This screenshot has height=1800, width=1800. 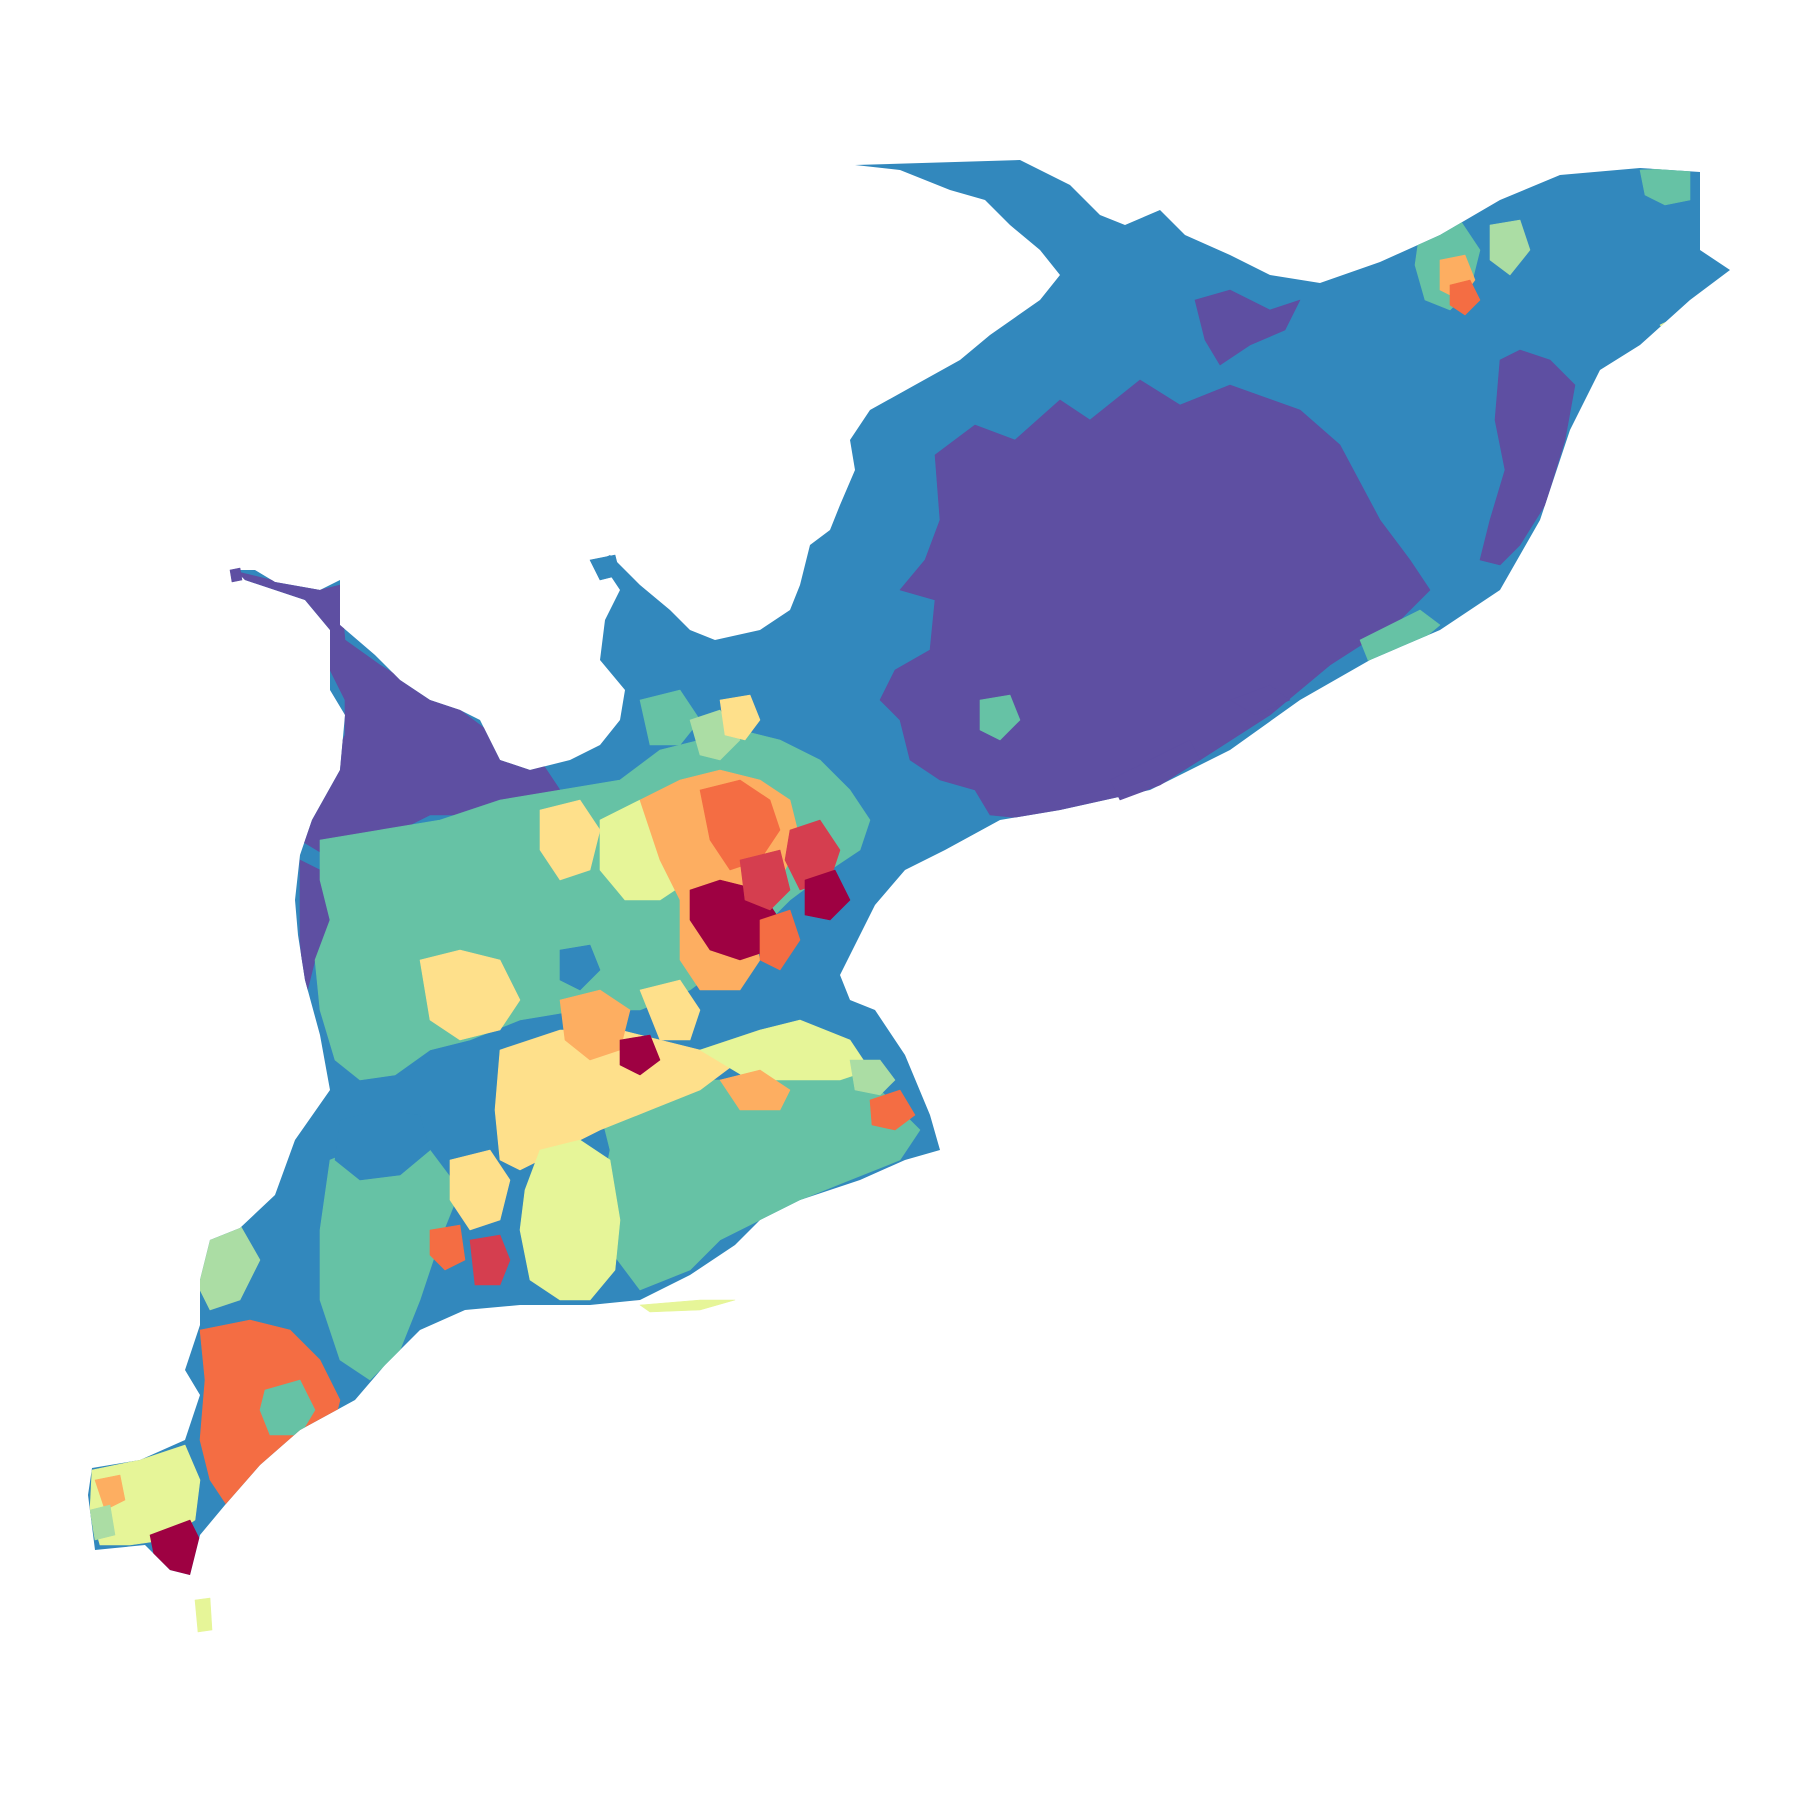 What do you see at coordinates (687, 1306) in the screenshot?
I see `island-long-point` at bounding box center [687, 1306].